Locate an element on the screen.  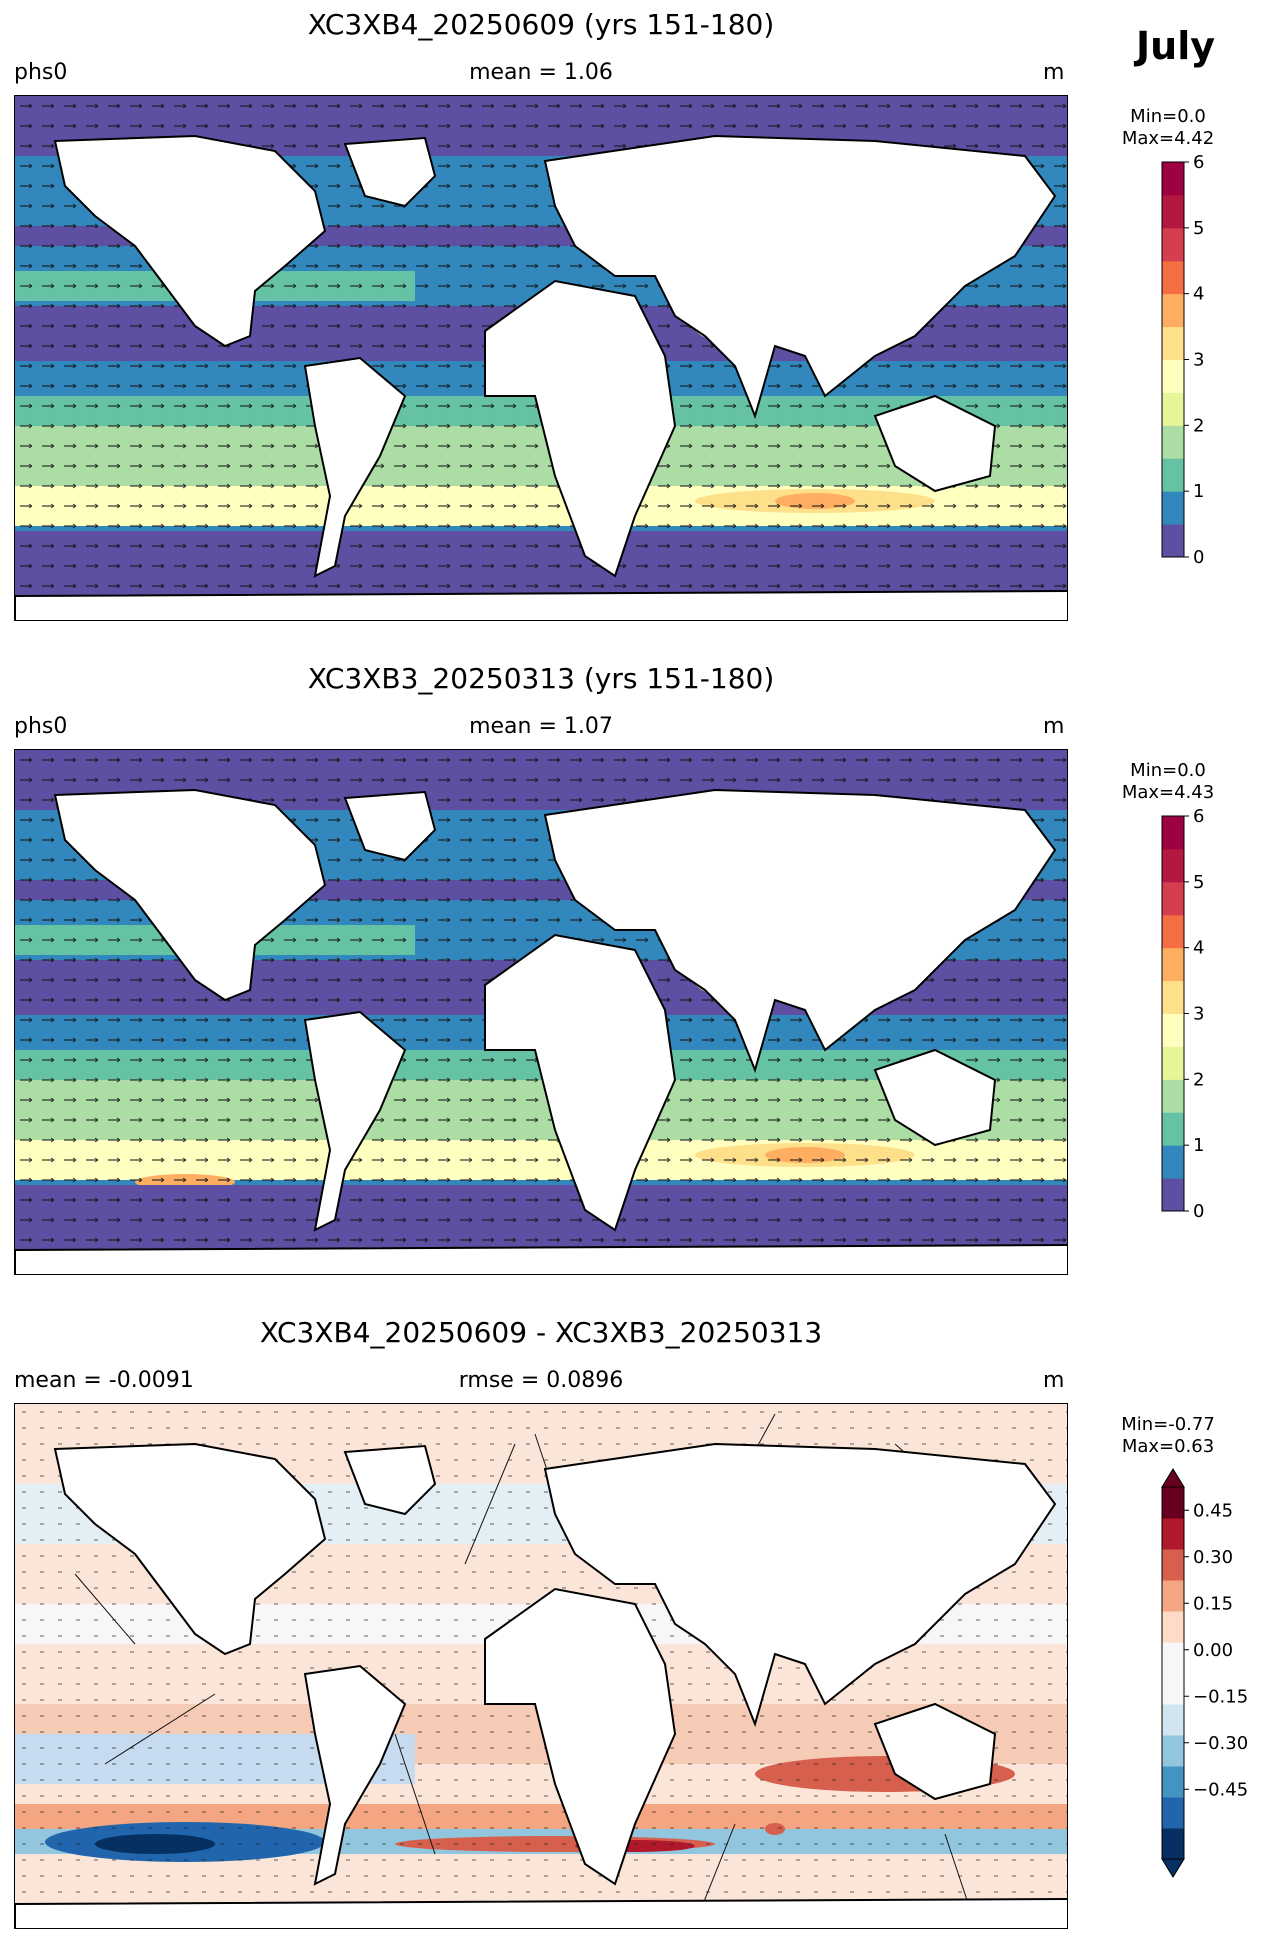
panel-3-title: XC3XB4_20250609 - XC3XB3_20250313 is located at coordinates (541, 1332).